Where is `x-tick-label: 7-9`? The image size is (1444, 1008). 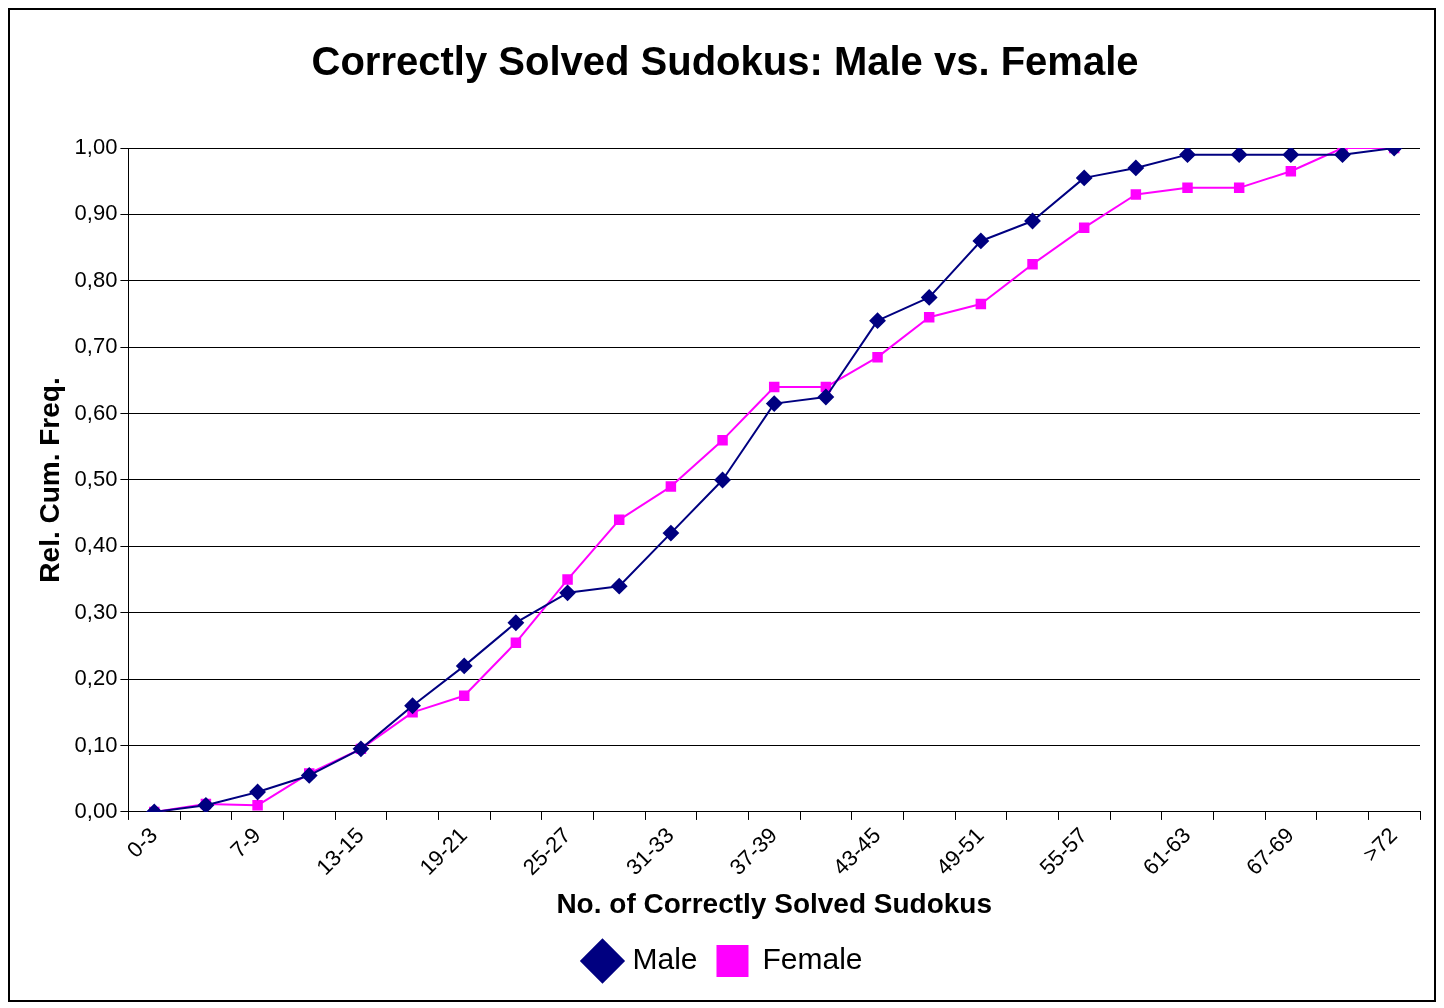
x-tick-label: 7-9 is located at coordinates (245, 842).